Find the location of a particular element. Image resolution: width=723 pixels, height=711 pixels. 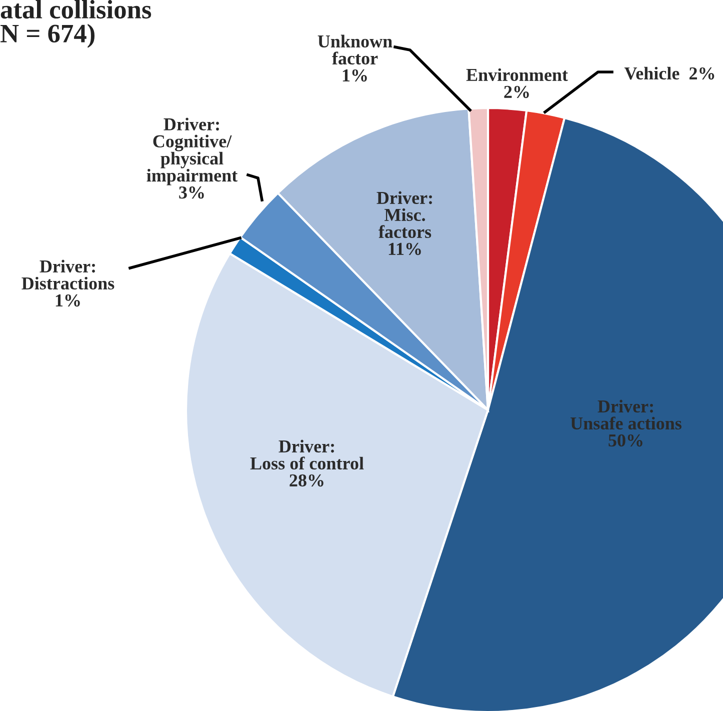

data-label: 28% is located at coordinates (307, 480).